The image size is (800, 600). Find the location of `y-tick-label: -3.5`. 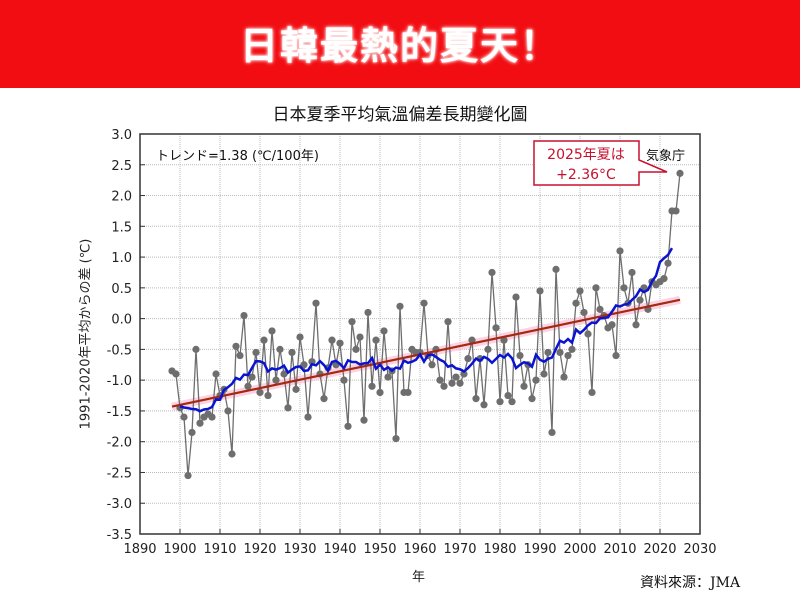

y-tick-label: -3.5 is located at coordinates (119, 535).